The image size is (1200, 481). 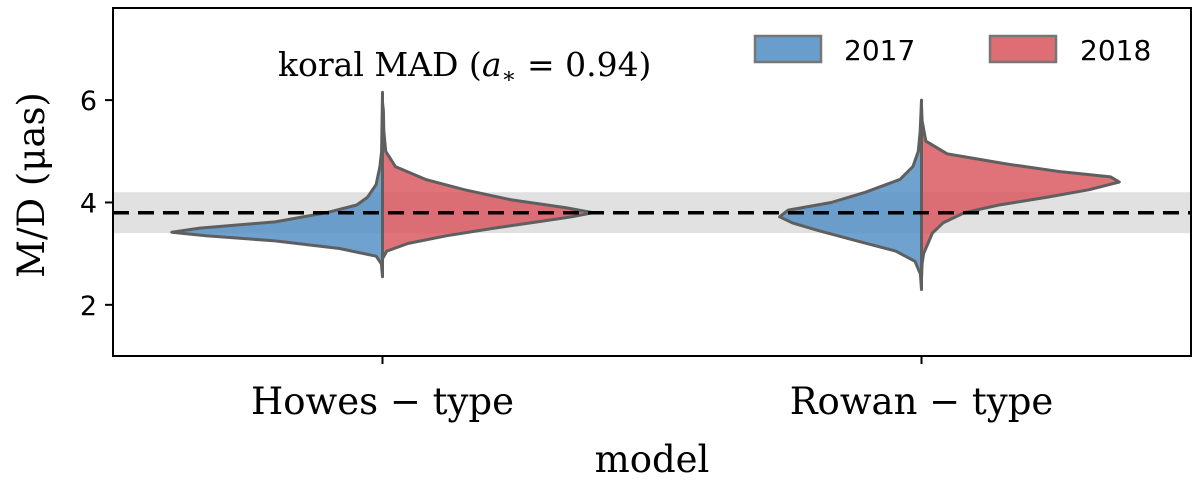 What do you see at coordinates (652, 459) in the screenshot?
I see `x-axis-label: model` at bounding box center [652, 459].